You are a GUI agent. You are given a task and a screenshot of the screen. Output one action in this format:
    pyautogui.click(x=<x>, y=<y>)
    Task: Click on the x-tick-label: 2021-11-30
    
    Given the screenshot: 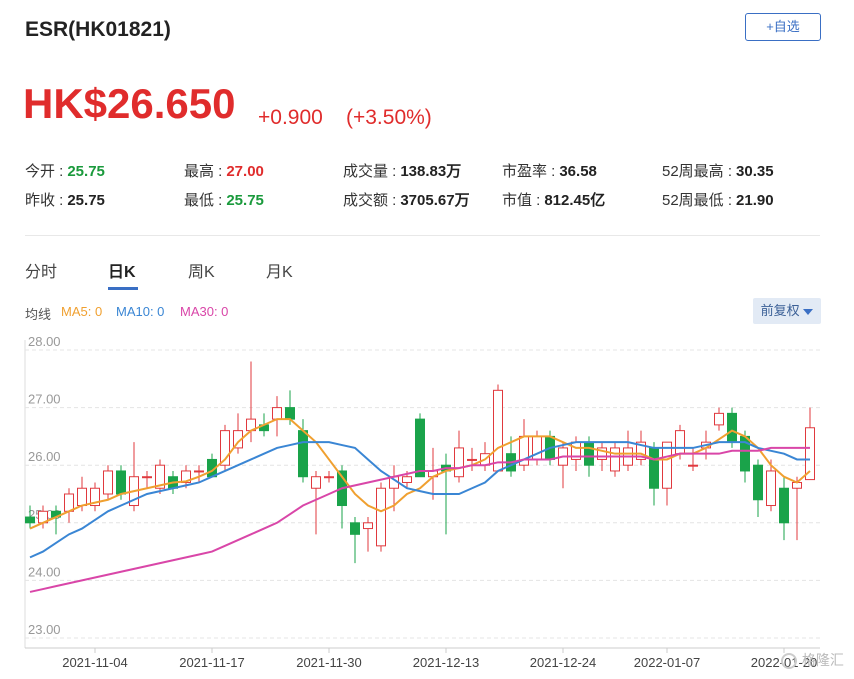 What is the action you would take?
    pyautogui.click(x=329, y=662)
    